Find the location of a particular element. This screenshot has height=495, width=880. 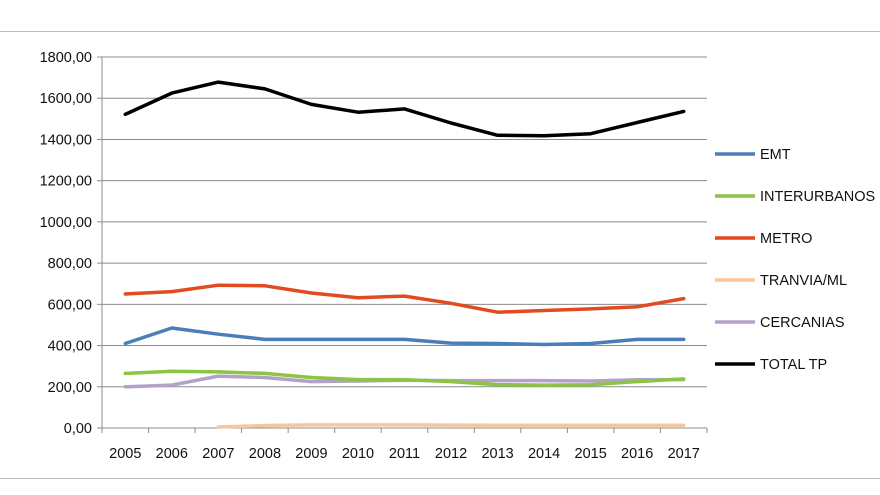

x-tick-label: 2012 is located at coordinates (451, 454).